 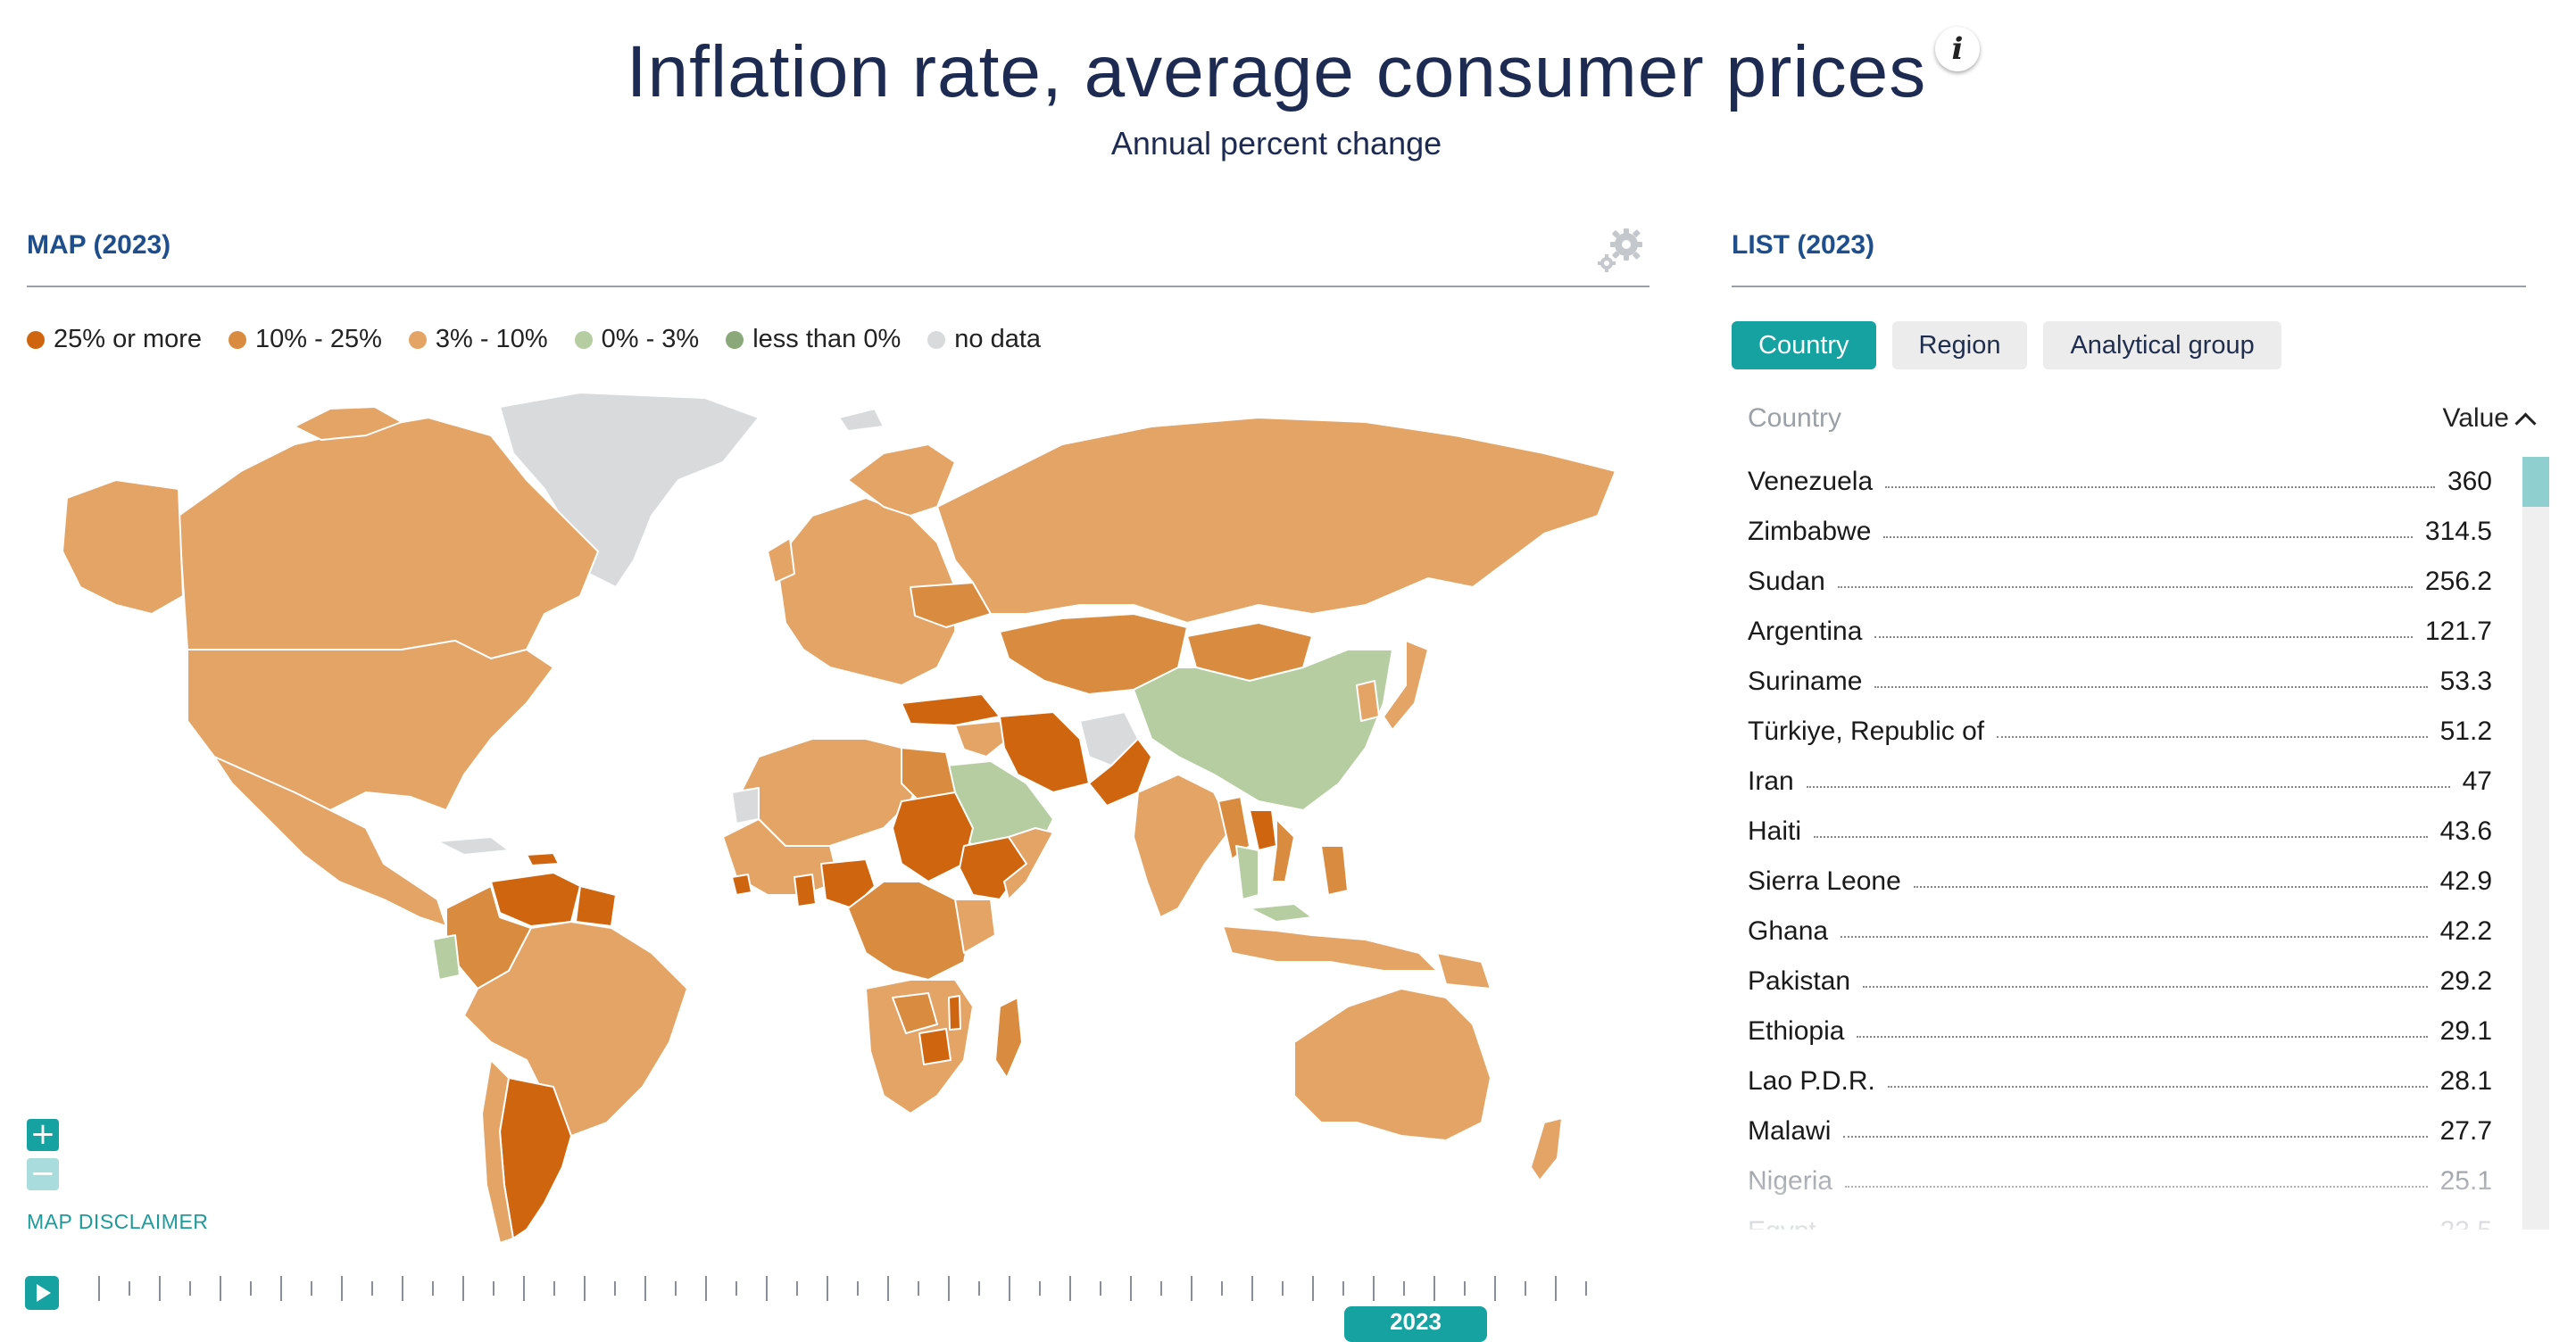 What do you see at coordinates (933, 836) in the screenshot?
I see `region-sudan` at bounding box center [933, 836].